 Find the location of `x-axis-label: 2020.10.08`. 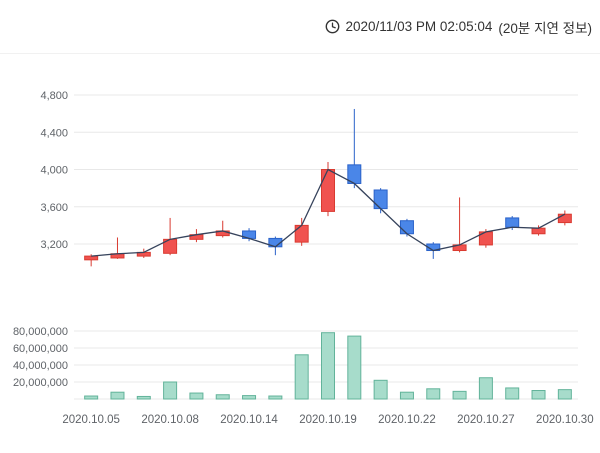

x-axis-label: 2020.10.08 is located at coordinates (170, 420).